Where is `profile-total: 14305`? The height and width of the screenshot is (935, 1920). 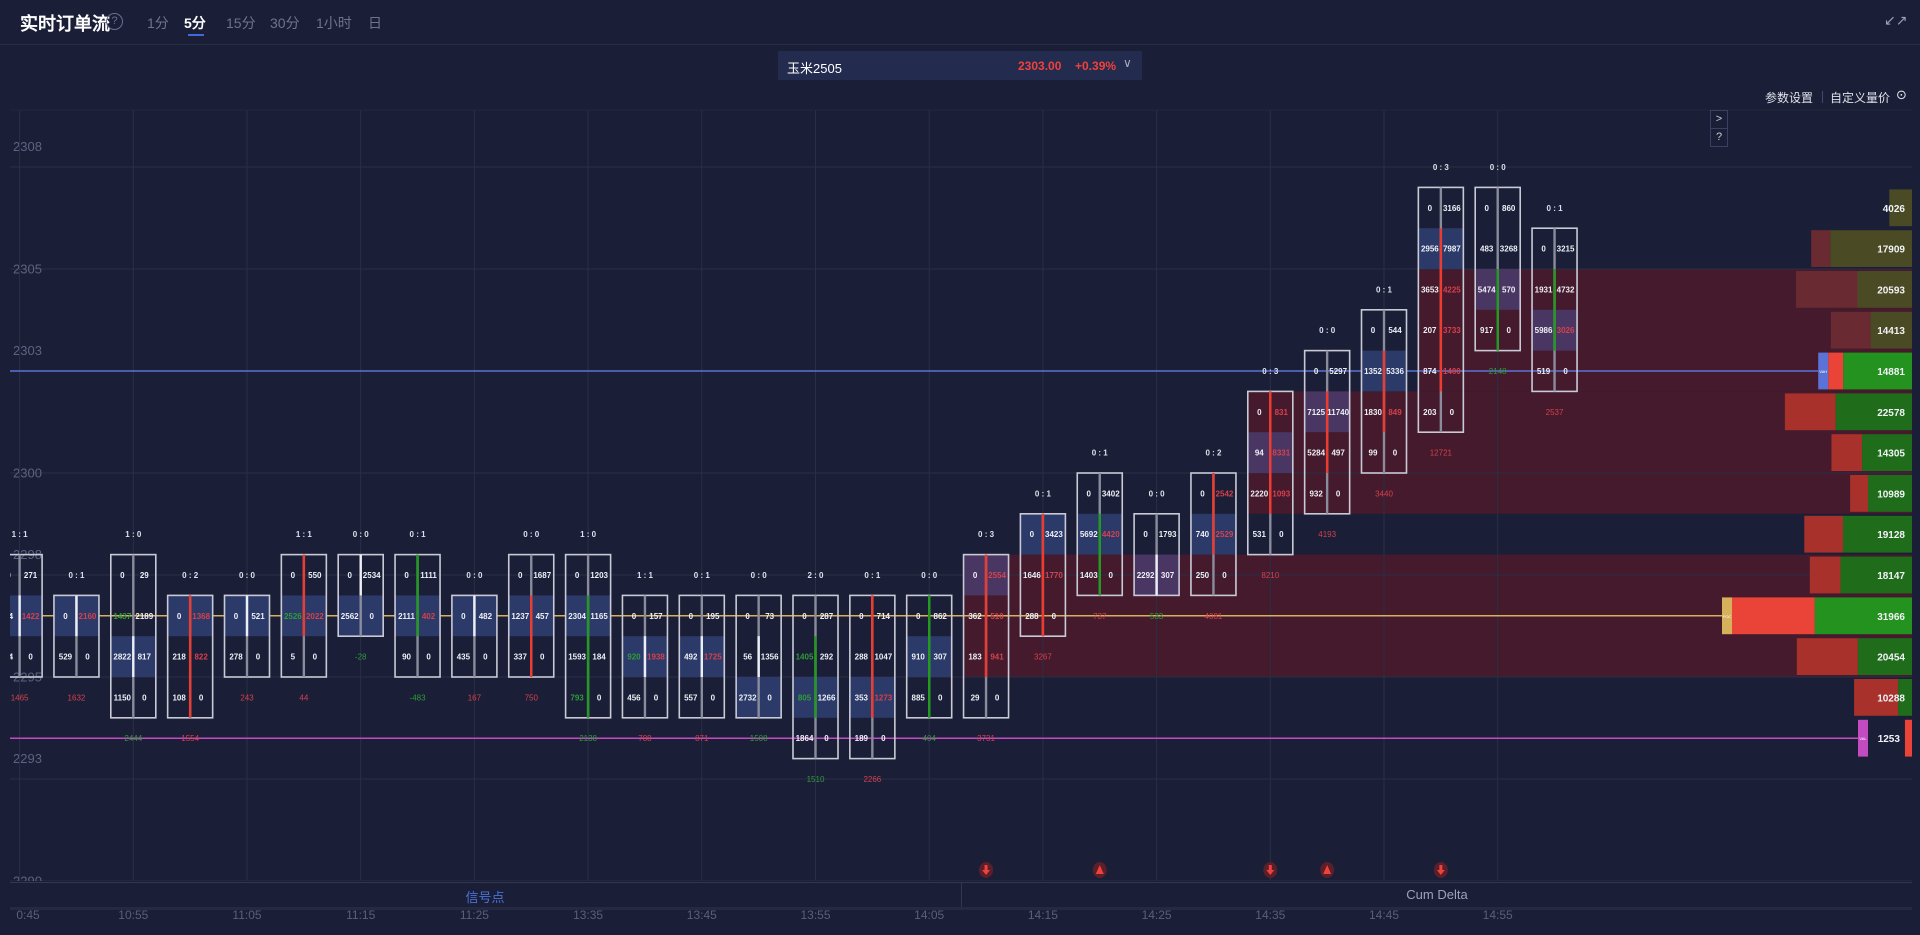
profile-total: 14305 is located at coordinates (1891, 454).